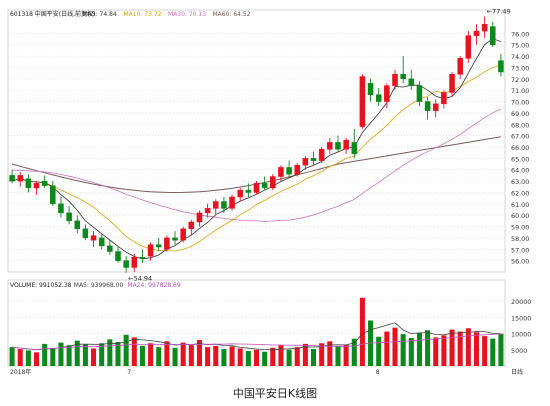 The image size is (550, 406). What do you see at coordinates (520, 34) in the screenshot?
I see `price-tick-label: 76.00` at bounding box center [520, 34].